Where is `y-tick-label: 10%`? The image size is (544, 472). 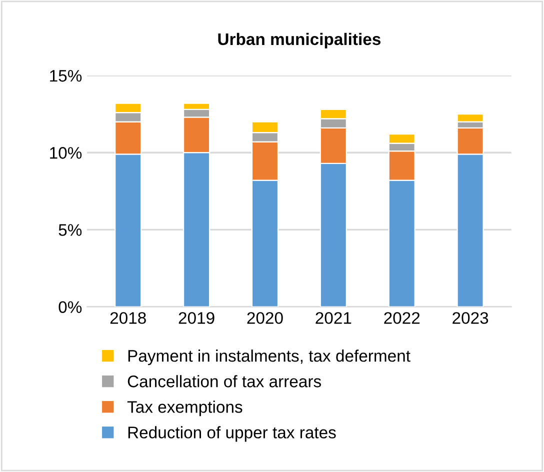
y-tick-label: 10% is located at coordinates (66, 153).